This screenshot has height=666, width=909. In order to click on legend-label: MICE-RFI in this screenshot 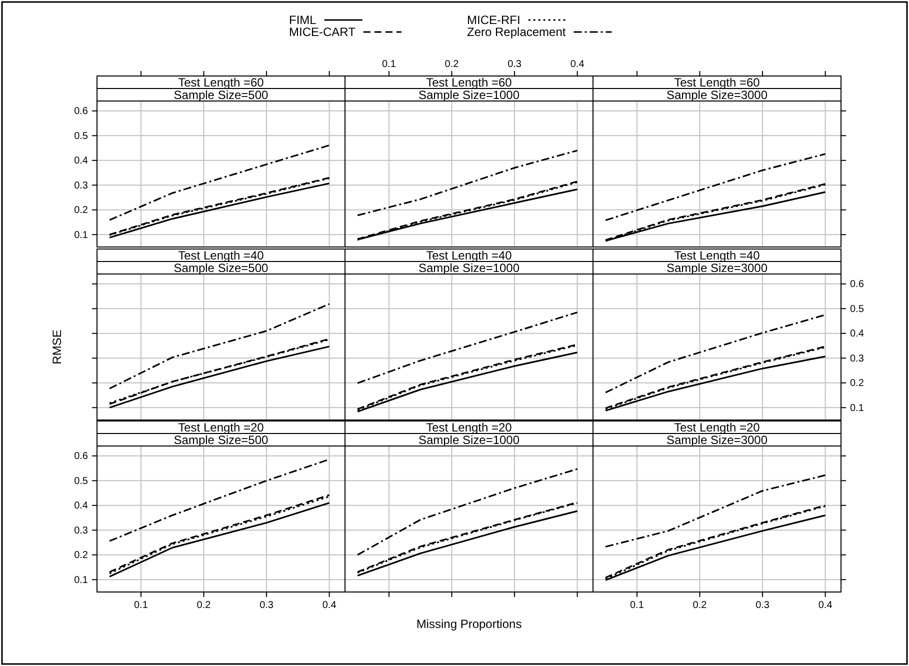, I will do `click(493, 20)`.